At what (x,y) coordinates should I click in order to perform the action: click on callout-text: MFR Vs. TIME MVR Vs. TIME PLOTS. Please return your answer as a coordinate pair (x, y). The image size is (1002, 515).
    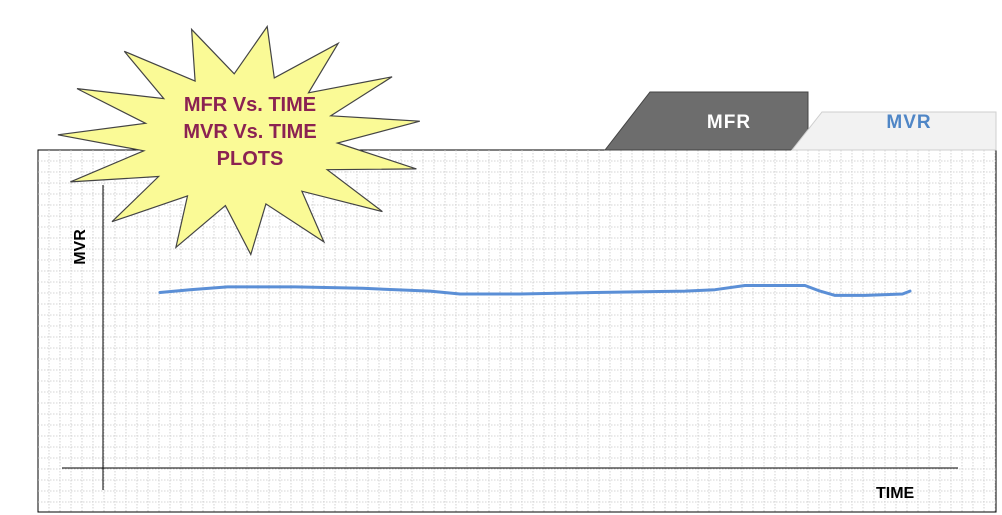
    Looking at the image, I should click on (250, 132).